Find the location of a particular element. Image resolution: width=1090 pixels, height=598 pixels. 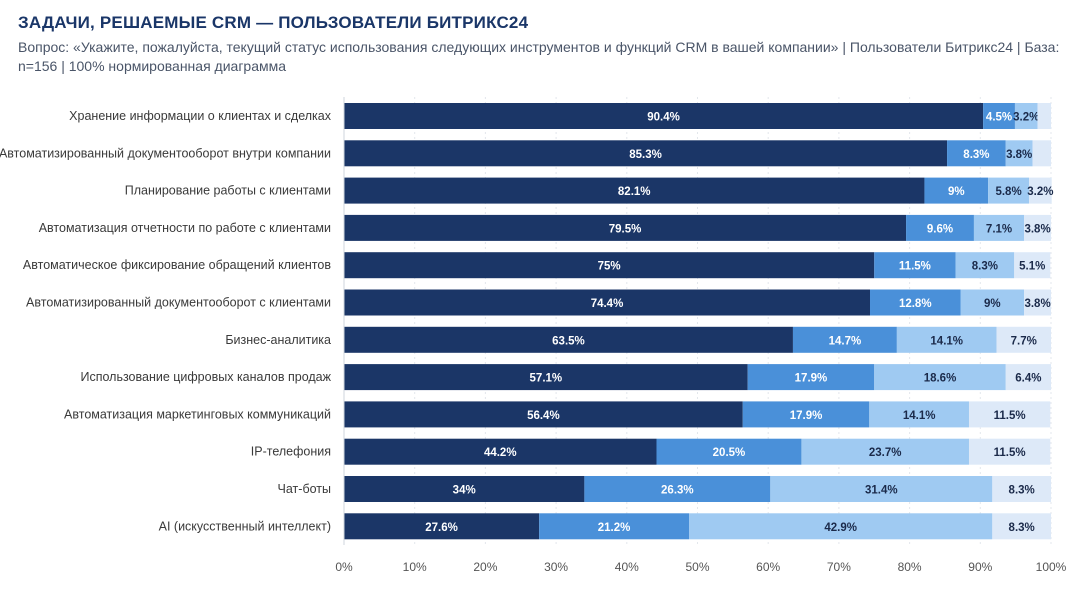

data-label: 18.6% is located at coordinates (940, 379).